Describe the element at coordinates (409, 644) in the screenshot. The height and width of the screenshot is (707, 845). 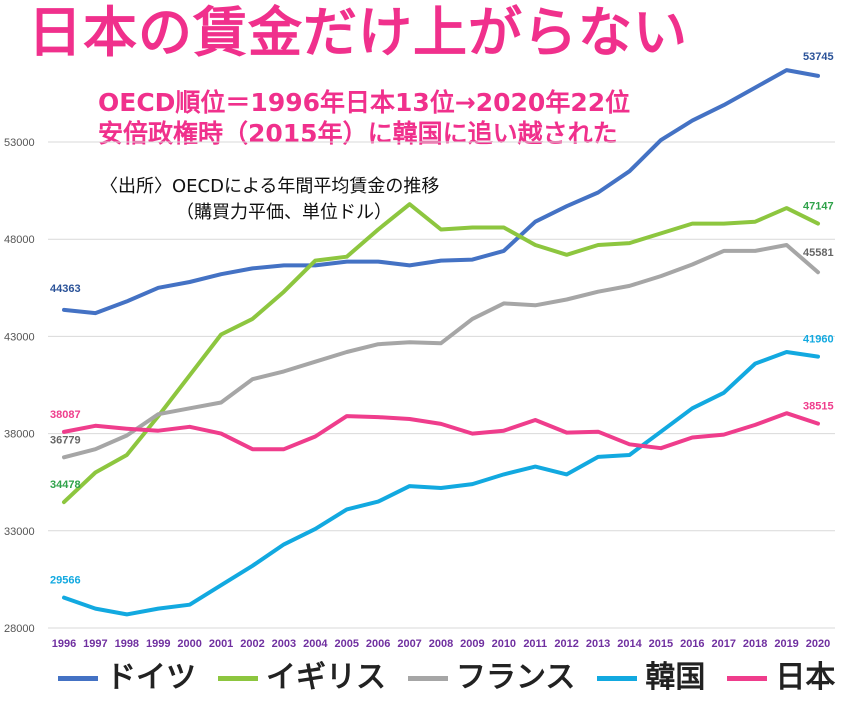
I see `x-tick-label: 2007` at that location.